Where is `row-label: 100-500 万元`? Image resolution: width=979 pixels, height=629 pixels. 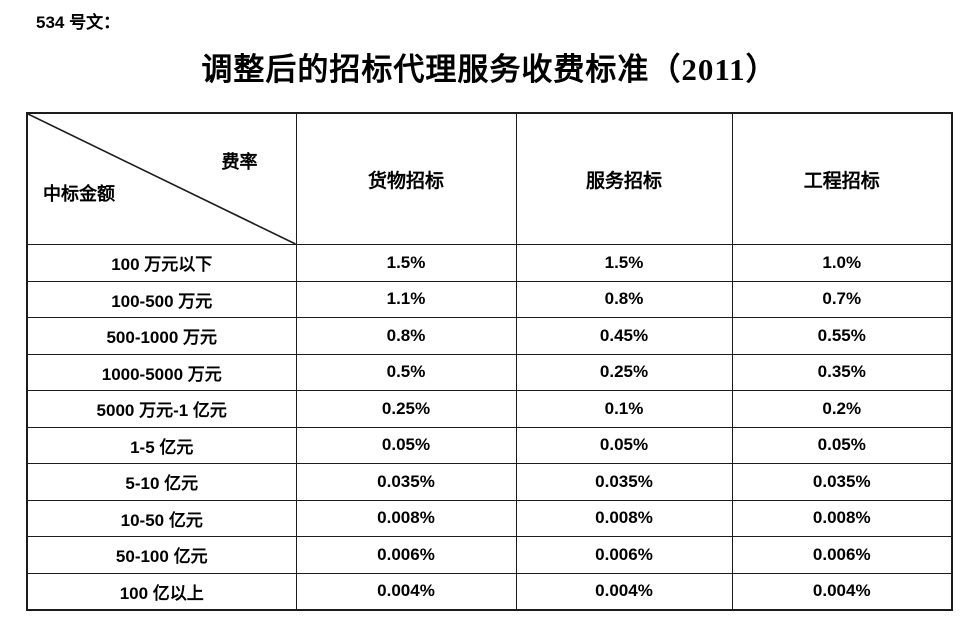
row-label: 100-500 万元 is located at coordinates (161, 299).